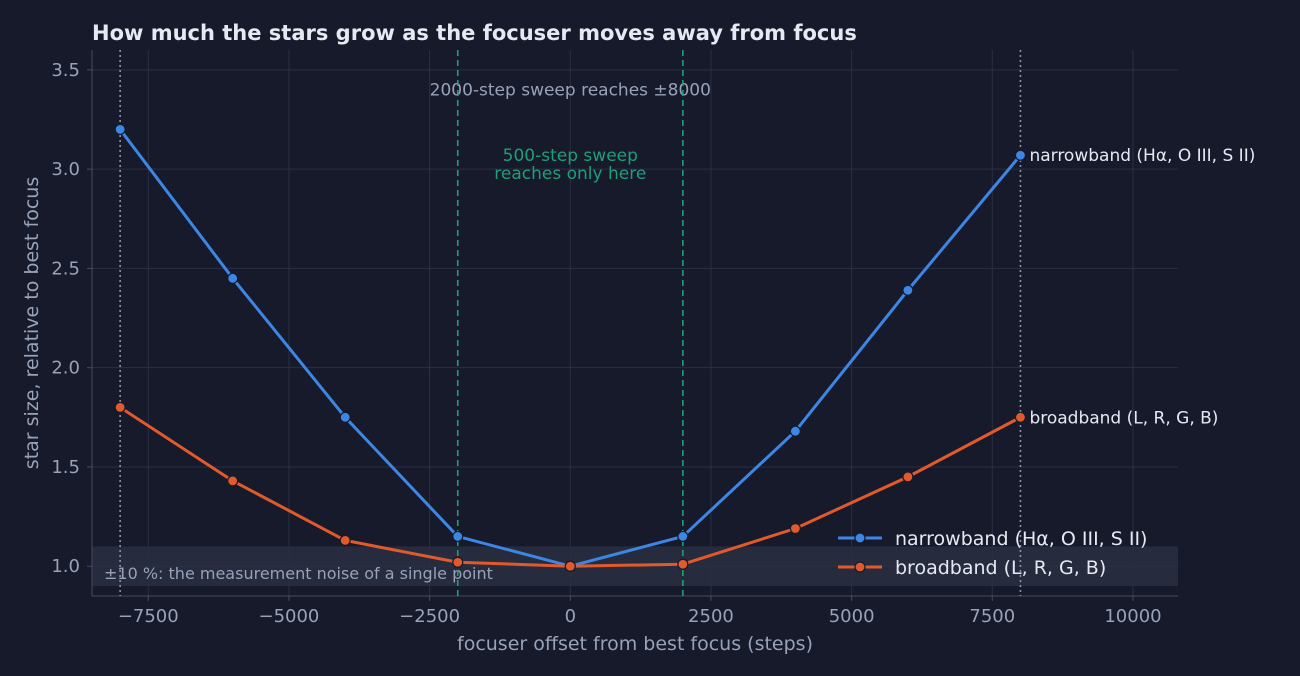 The width and height of the screenshot is (1300, 676). Describe the element at coordinates (148, 616) in the screenshot. I see `x-tick-label: −7500` at that location.